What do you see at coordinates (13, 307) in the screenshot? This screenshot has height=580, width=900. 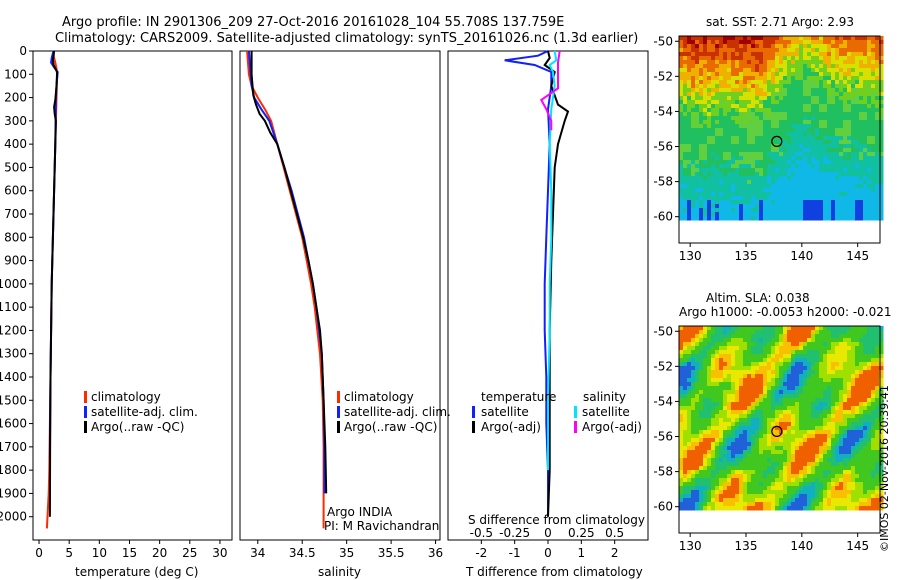 I see `y-tick-label: 1100` at bounding box center [13, 307].